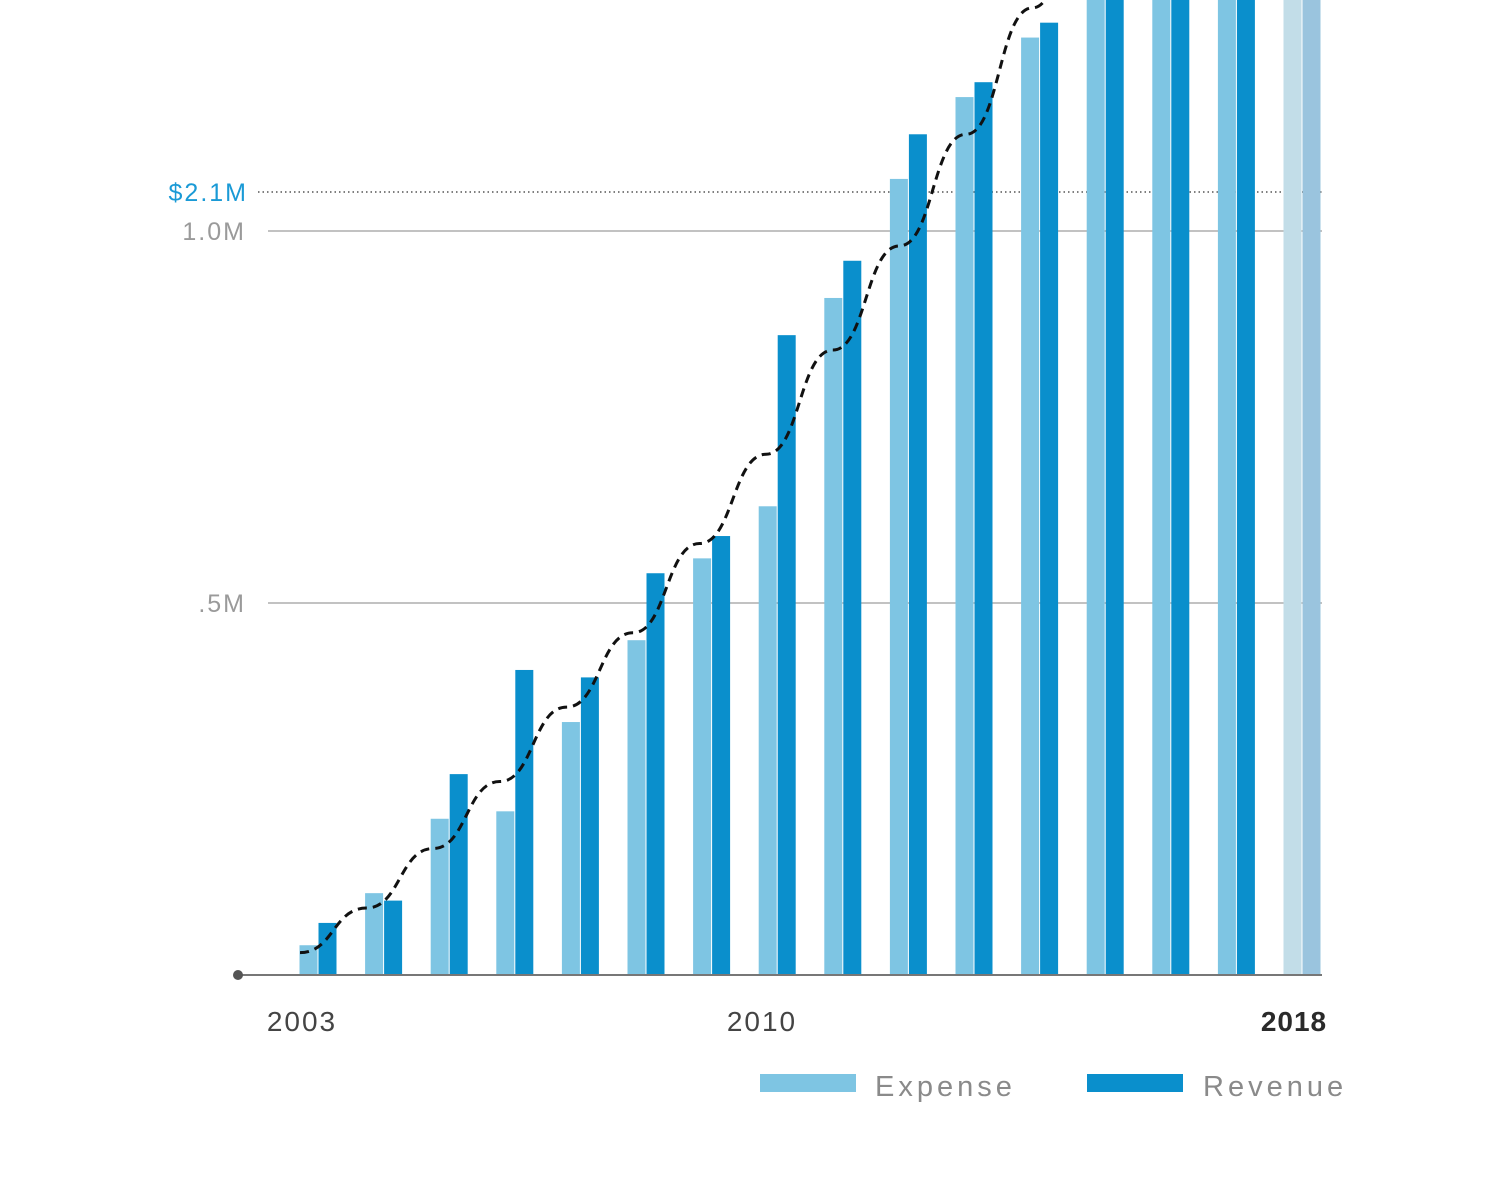 The height and width of the screenshot is (1200, 1500). I want to click on bar-expense-2009, so click(702, 766).